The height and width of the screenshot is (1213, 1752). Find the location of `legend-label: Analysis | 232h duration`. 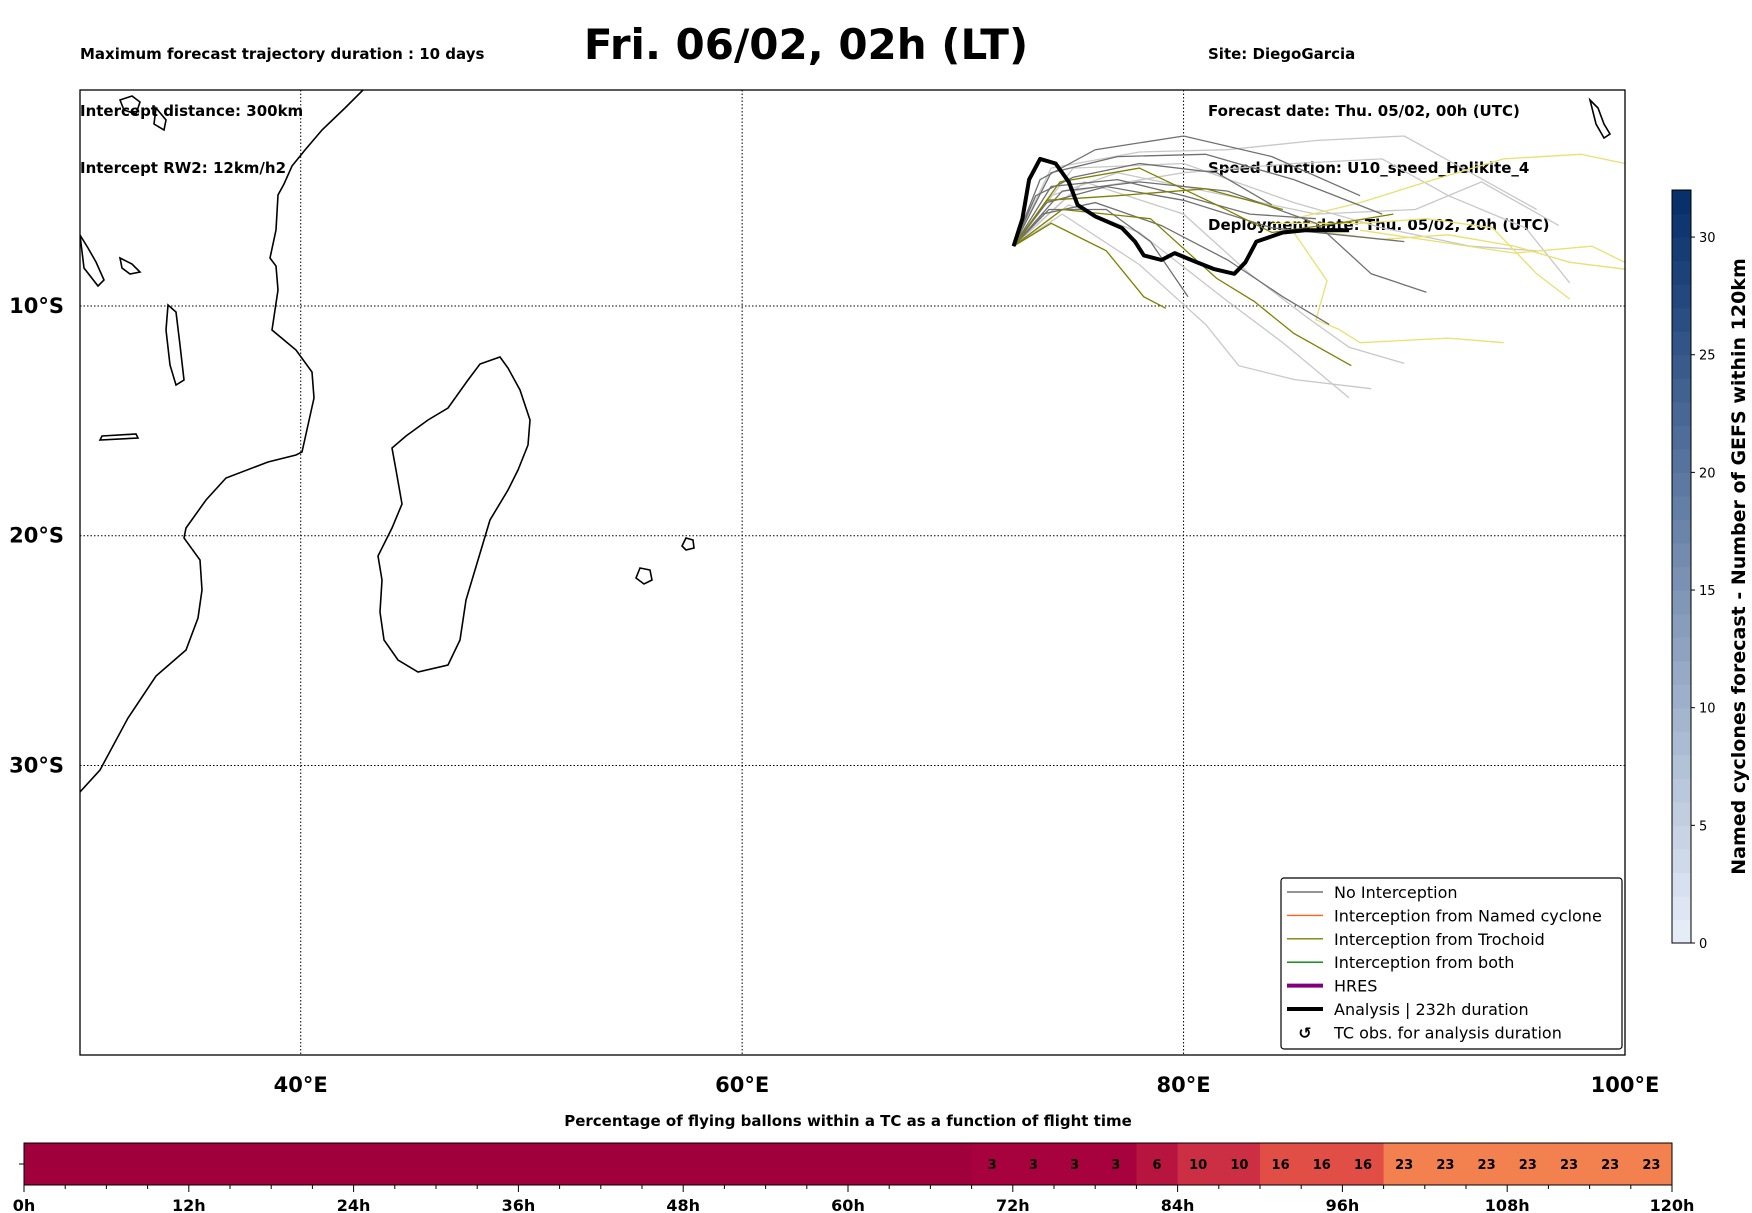

legend-label: Analysis | 232h duration is located at coordinates (1431, 1009).